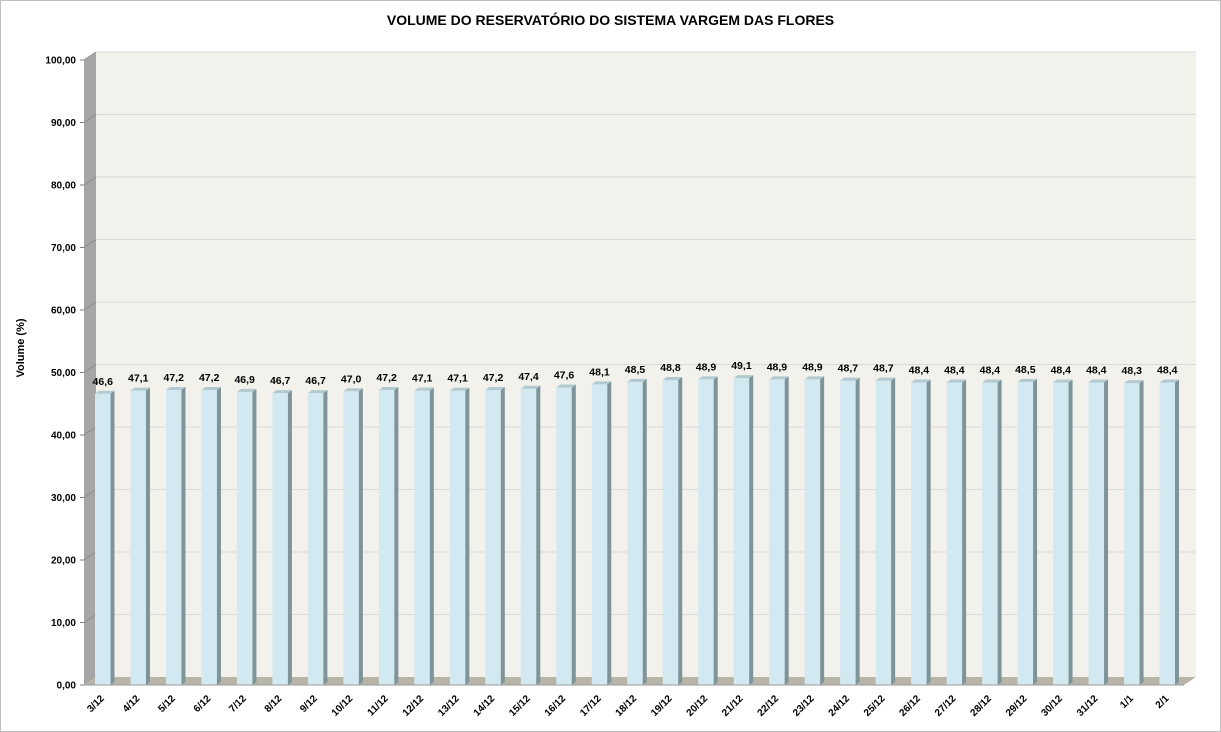 The image size is (1221, 732). Describe the element at coordinates (564, 376) in the screenshot. I see `data-label: 47,6` at that location.